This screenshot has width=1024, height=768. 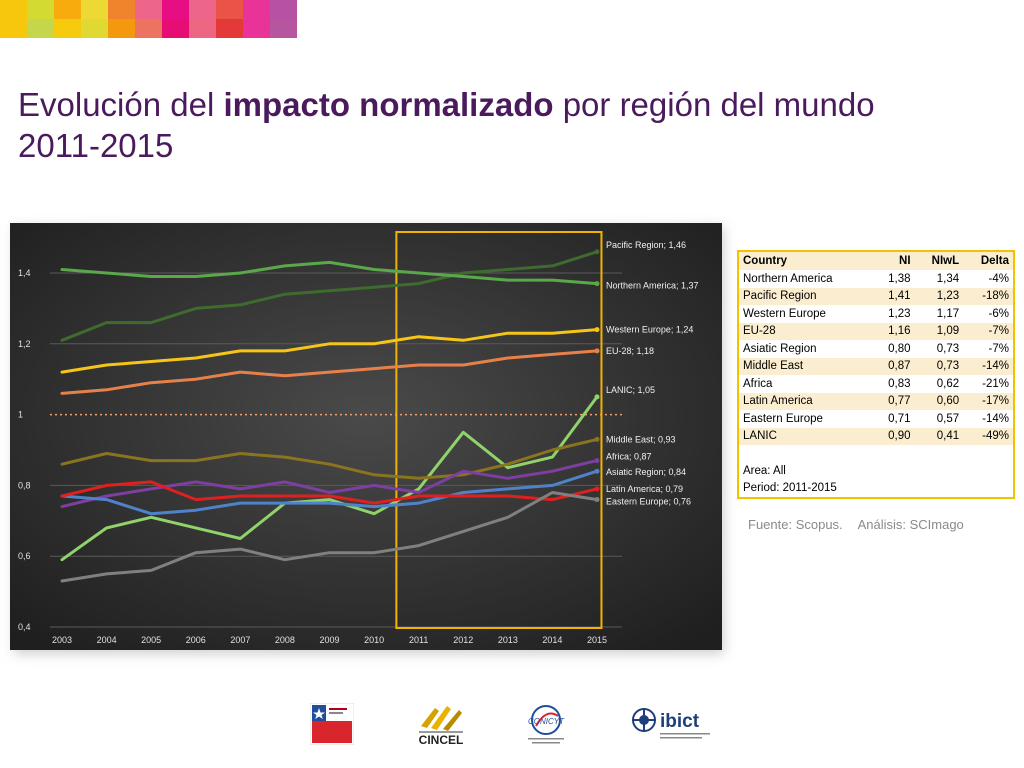 I want to click on x-tick-label: 2012, so click(x=463, y=640).